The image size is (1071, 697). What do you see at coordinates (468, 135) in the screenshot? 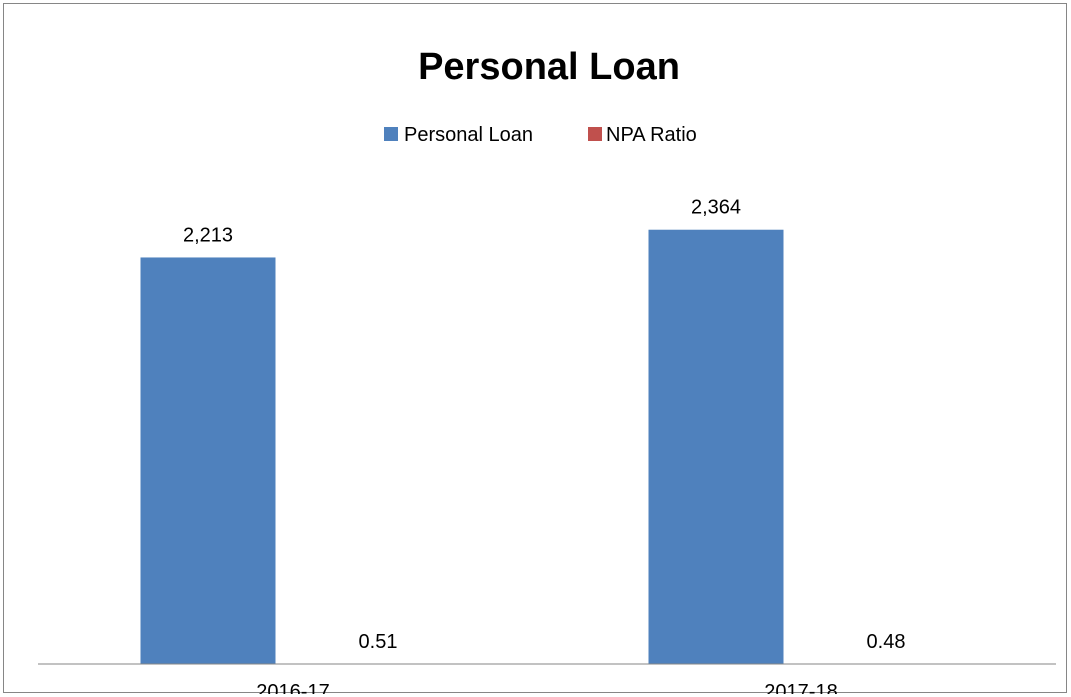
I see `legend-label-personal-loan: Personal Loan` at bounding box center [468, 135].